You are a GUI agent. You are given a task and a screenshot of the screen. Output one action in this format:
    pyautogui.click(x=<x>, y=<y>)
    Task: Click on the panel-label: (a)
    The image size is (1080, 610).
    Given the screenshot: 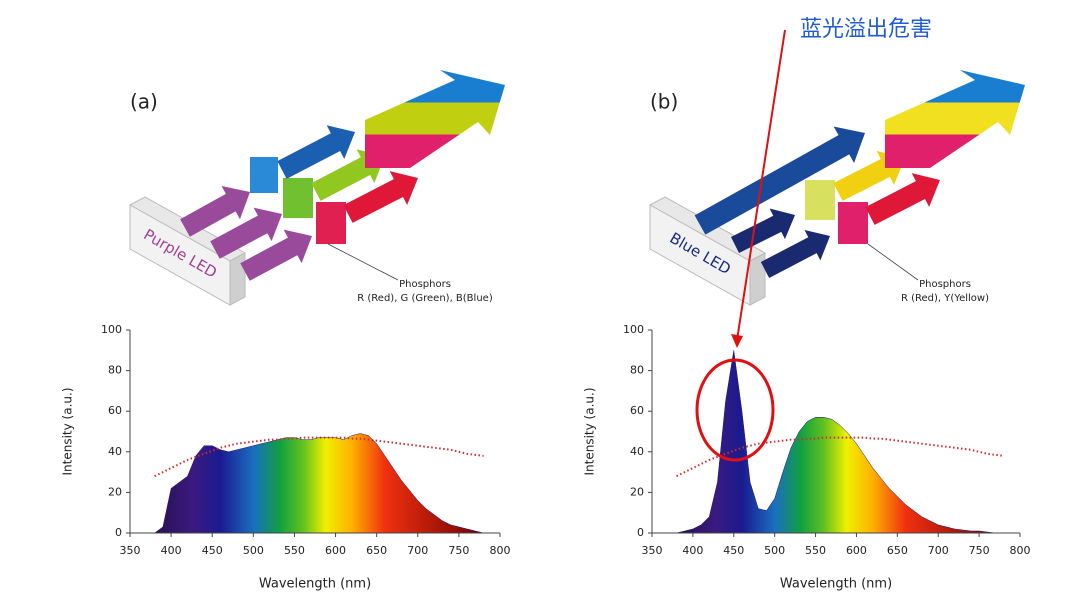 What is the action you would take?
    pyautogui.click(x=144, y=102)
    